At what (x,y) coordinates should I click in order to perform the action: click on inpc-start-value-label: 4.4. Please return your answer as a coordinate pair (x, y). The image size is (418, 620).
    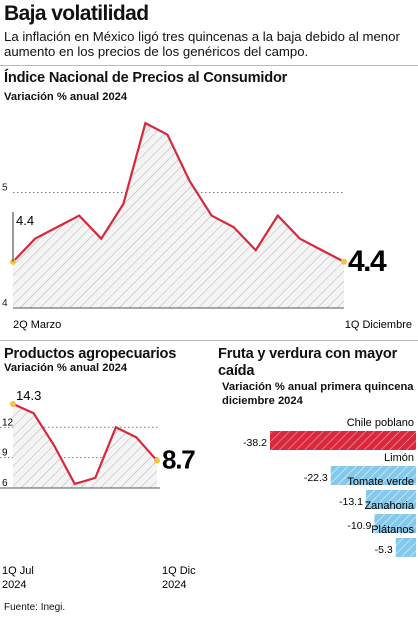
    Looking at the image, I should click on (25, 220).